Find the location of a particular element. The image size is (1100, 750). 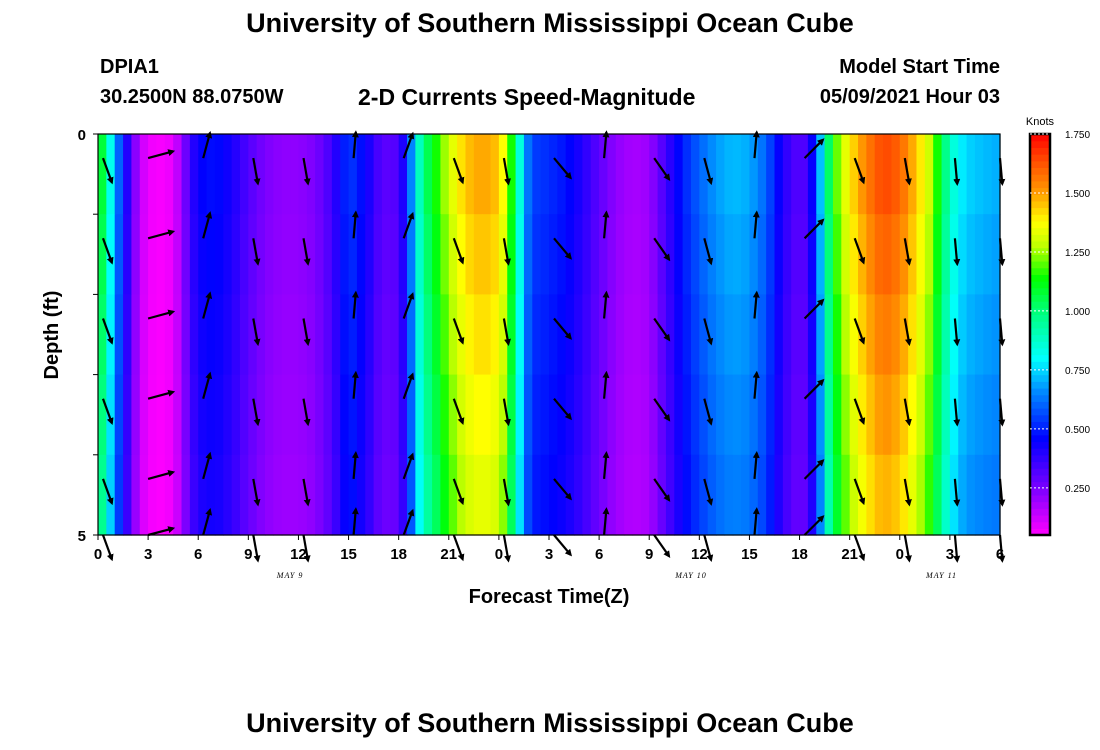

x-tick-label: 6 is located at coordinates (198, 554).